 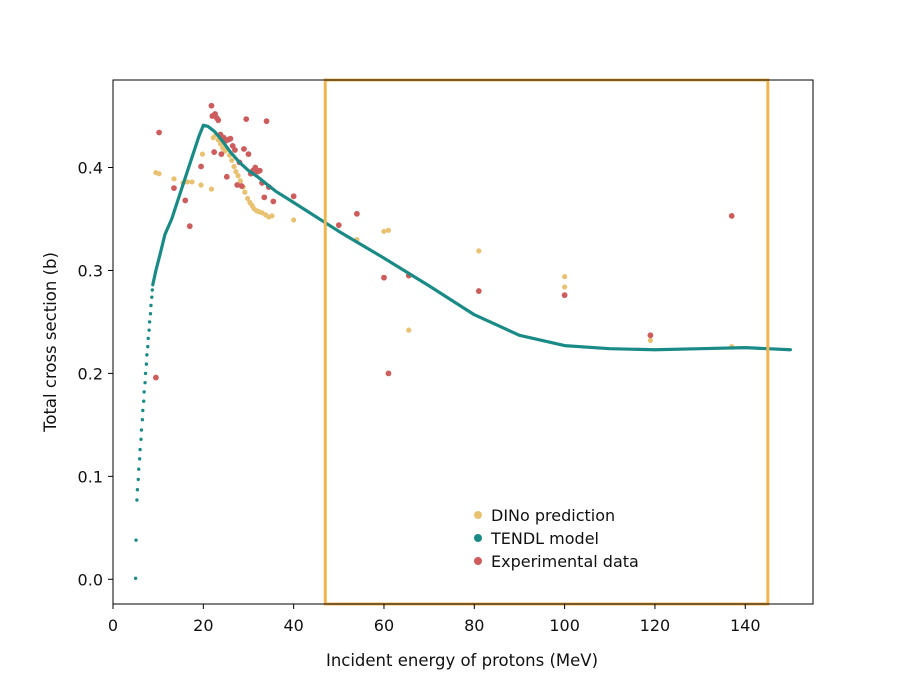 What do you see at coordinates (384, 625) in the screenshot?
I see `x-tick-label: 60` at bounding box center [384, 625].